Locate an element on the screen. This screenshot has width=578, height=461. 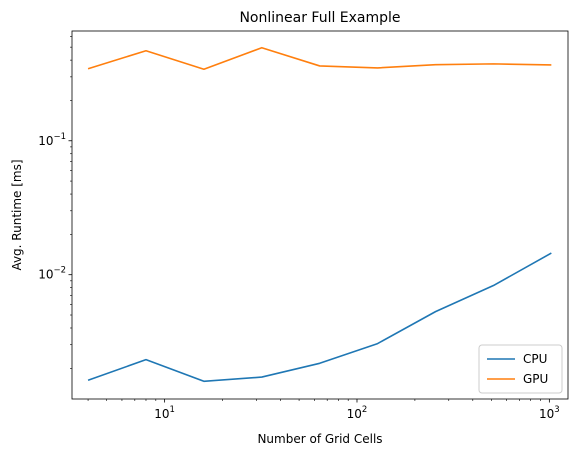
y-tick-label: 10⁻¹ is located at coordinates (52, 140).